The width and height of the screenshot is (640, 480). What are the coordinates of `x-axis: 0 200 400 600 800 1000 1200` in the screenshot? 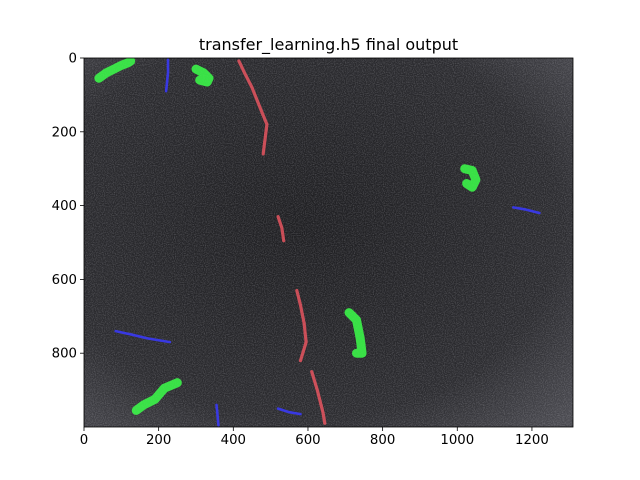 It's located at (314, 437).